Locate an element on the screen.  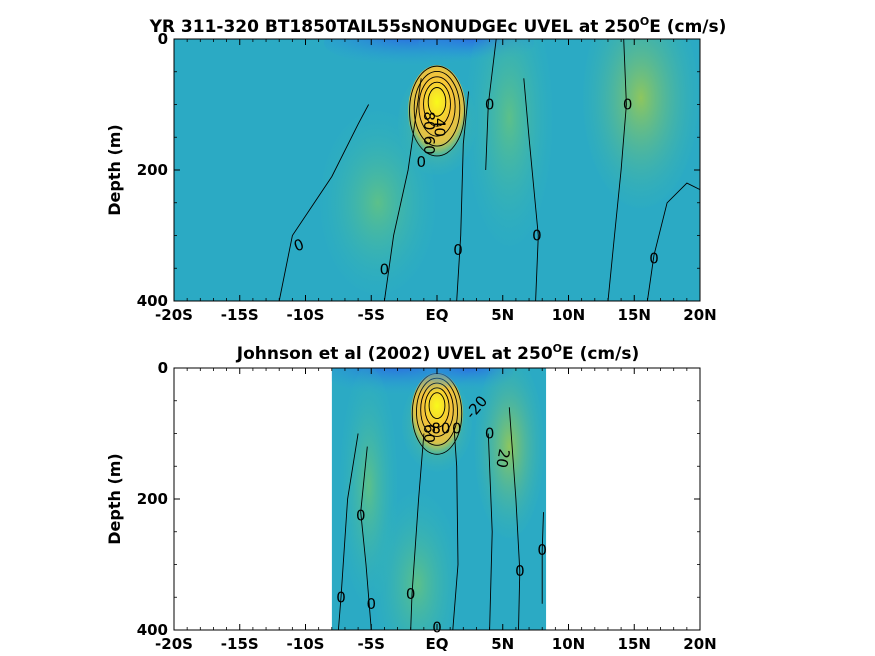
contour-label: 40 is located at coordinates (440, 127).